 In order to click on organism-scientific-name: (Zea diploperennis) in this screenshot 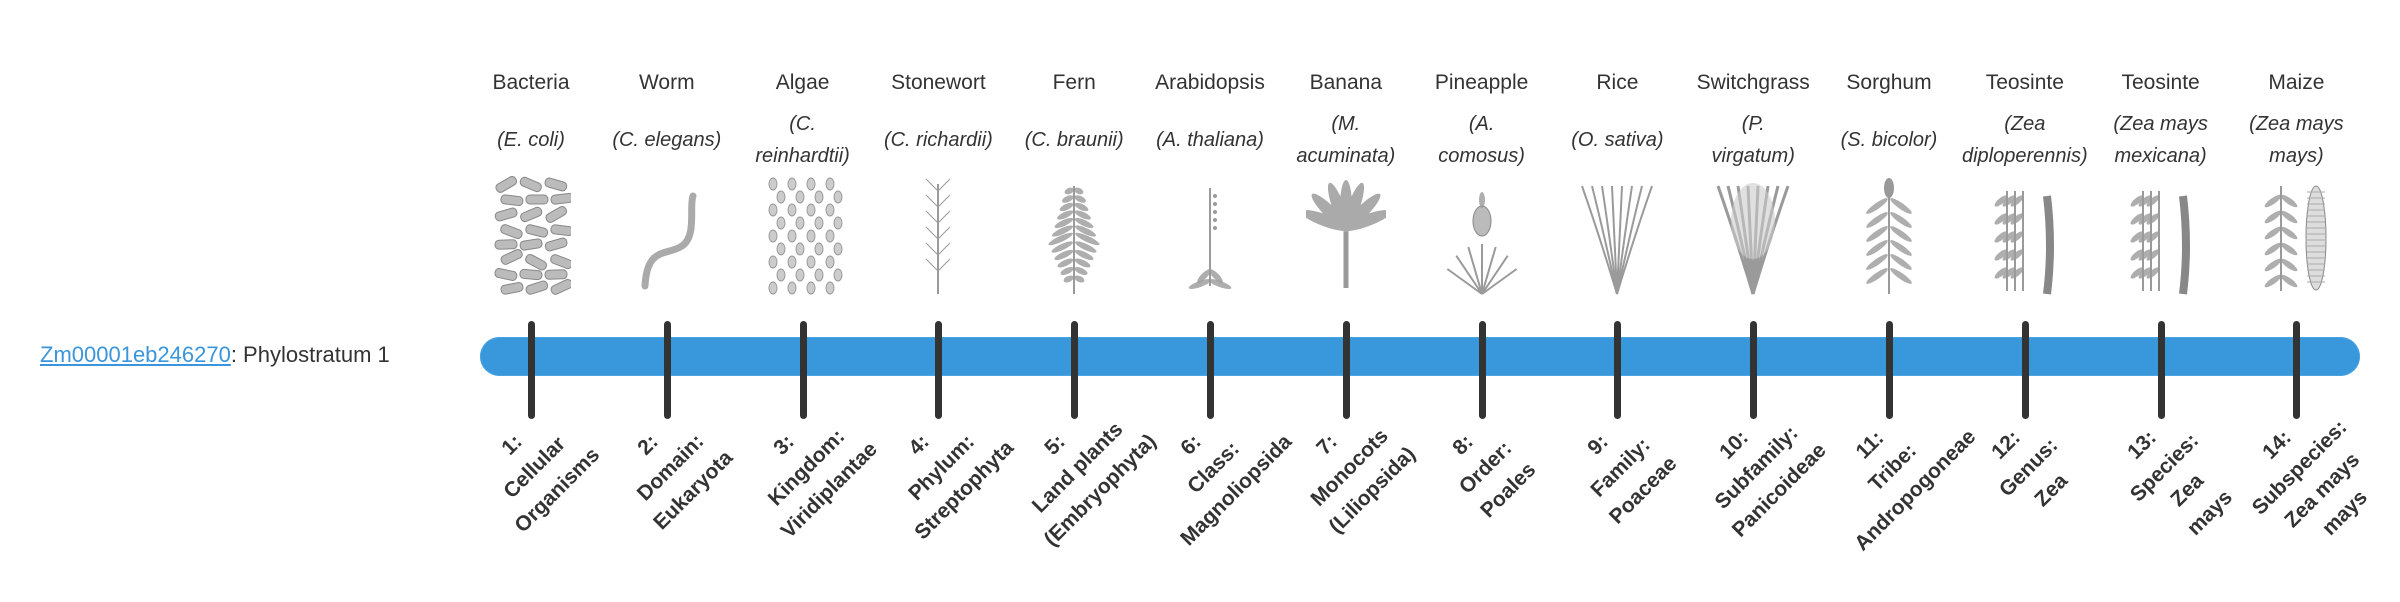, I will do `click(2025, 140)`.